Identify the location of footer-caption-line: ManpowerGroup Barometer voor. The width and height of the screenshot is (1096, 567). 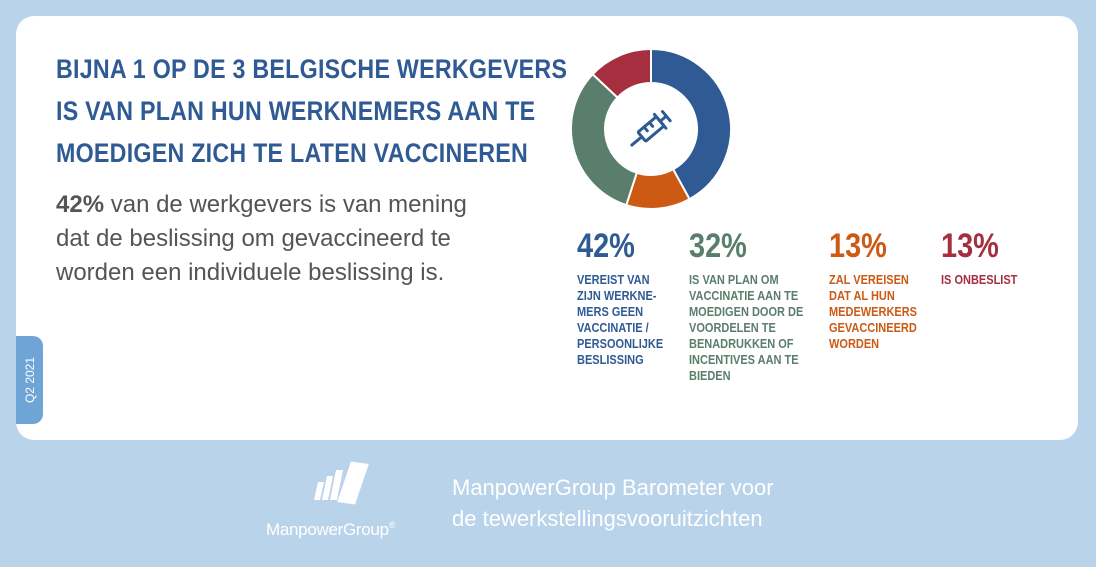
(613, 487).